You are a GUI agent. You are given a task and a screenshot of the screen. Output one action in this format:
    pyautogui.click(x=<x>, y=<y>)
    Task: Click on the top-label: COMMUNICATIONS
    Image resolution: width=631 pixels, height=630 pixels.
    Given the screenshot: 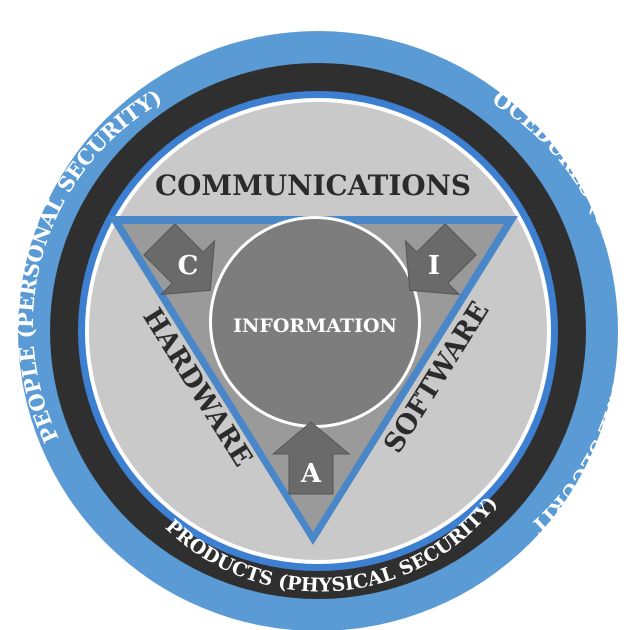 What is the action you would take?
    pyautogui.click(x=313, y=185)
    